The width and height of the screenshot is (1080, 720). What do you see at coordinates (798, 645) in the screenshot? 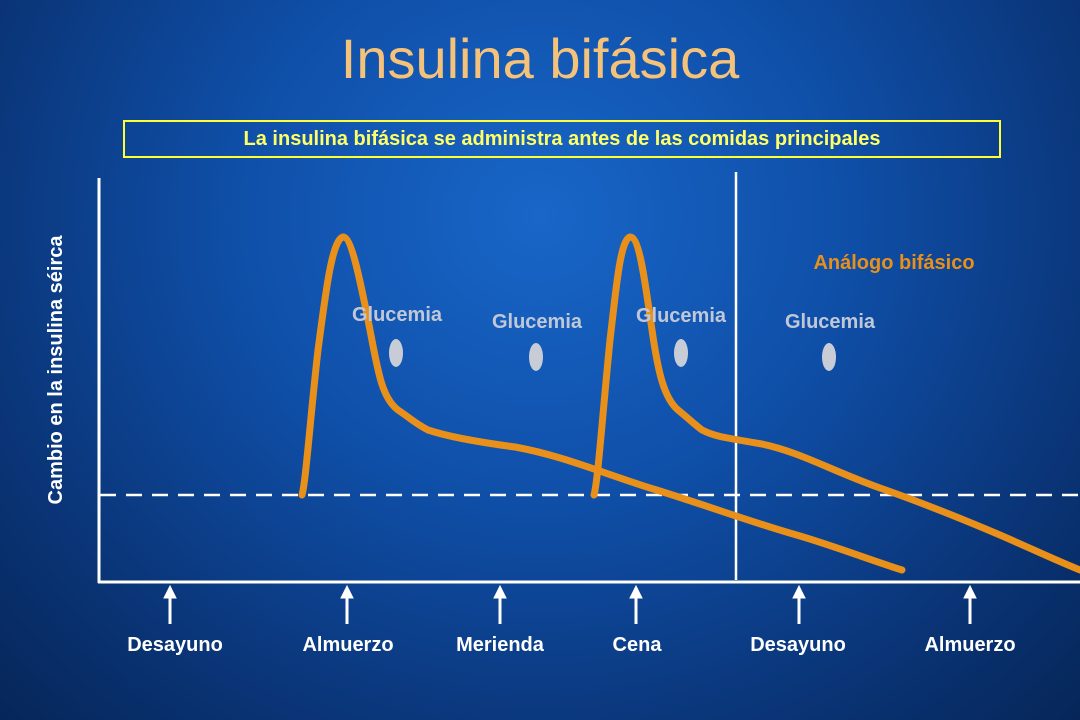
I see `meal-label-desayuno-2: Desayuno` at bounding box center [798, 645].